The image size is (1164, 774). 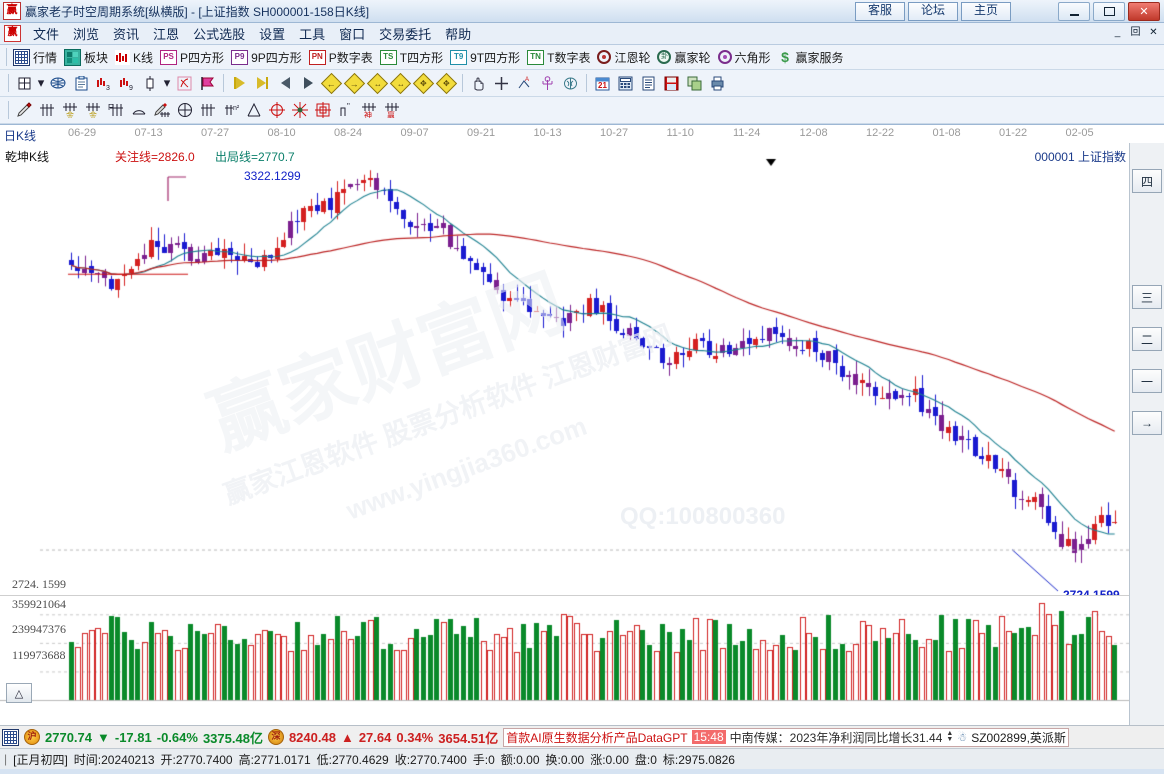 What do you see at coordinates (1153, 32) in the screenshot?
I see `doc-close-button: ✕` at bounding box center [1153, 32].